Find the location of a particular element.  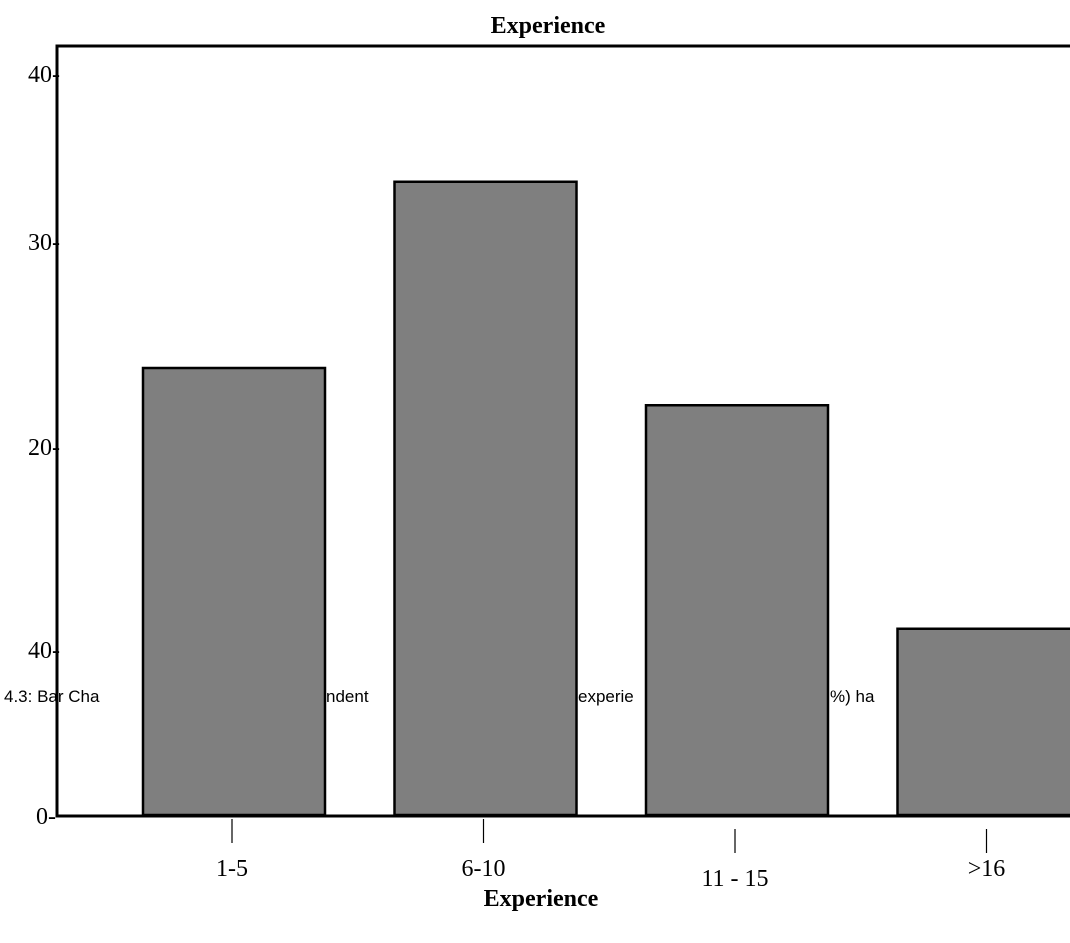

y-tick-label: 30- is located at coordinates (44, 243).